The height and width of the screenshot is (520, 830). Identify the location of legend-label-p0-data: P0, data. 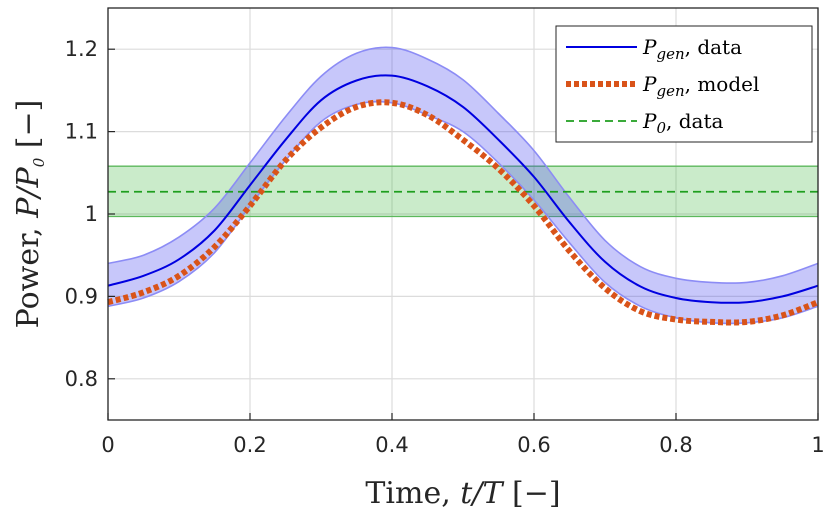
(682, 123).